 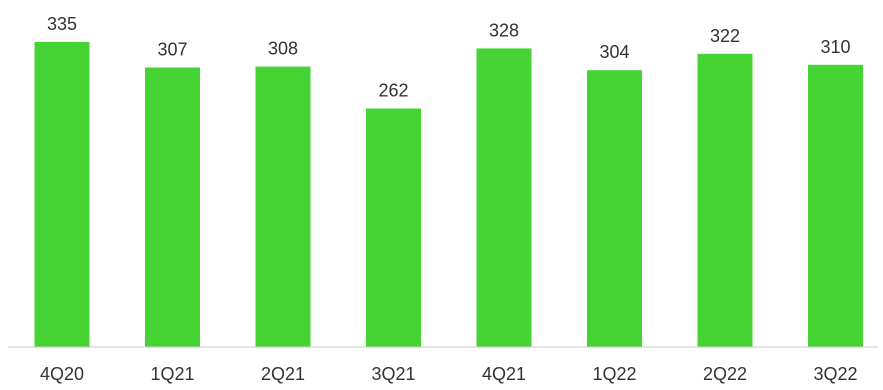 What do you see at coordinates (283, 206) in the screenshot?
I see `bar-2q21` at bounding box center [283, 206].